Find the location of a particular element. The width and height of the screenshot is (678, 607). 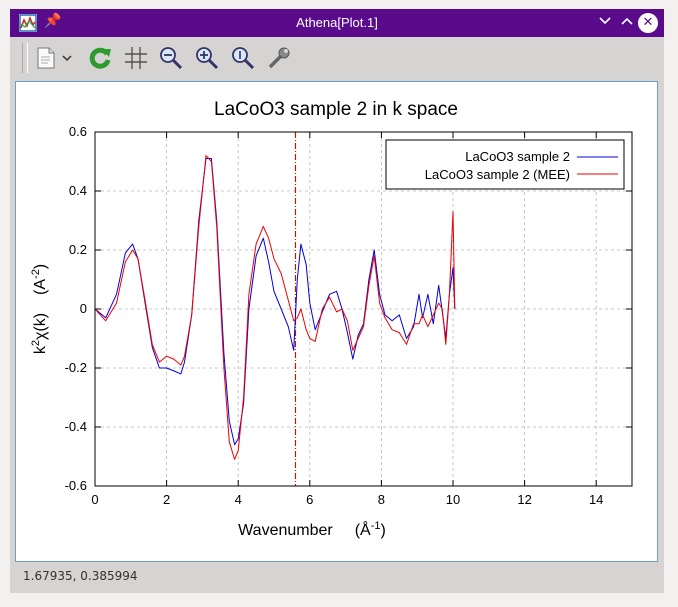

save-document-icon is located at coordinates (46, 58).